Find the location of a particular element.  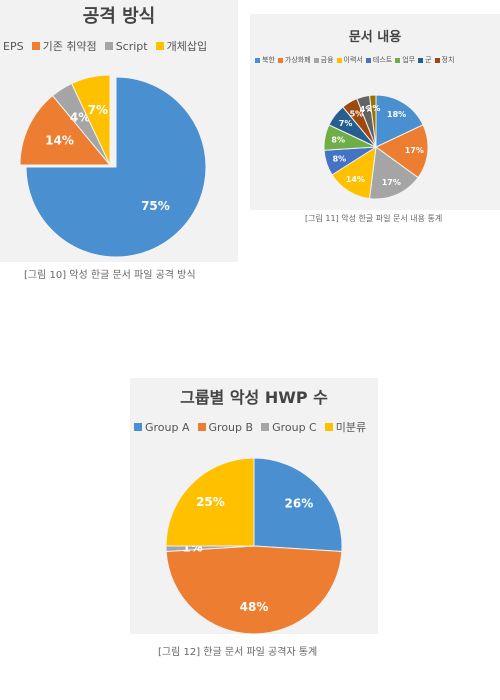

data-label: 48% is located at coordinates (254, 607).